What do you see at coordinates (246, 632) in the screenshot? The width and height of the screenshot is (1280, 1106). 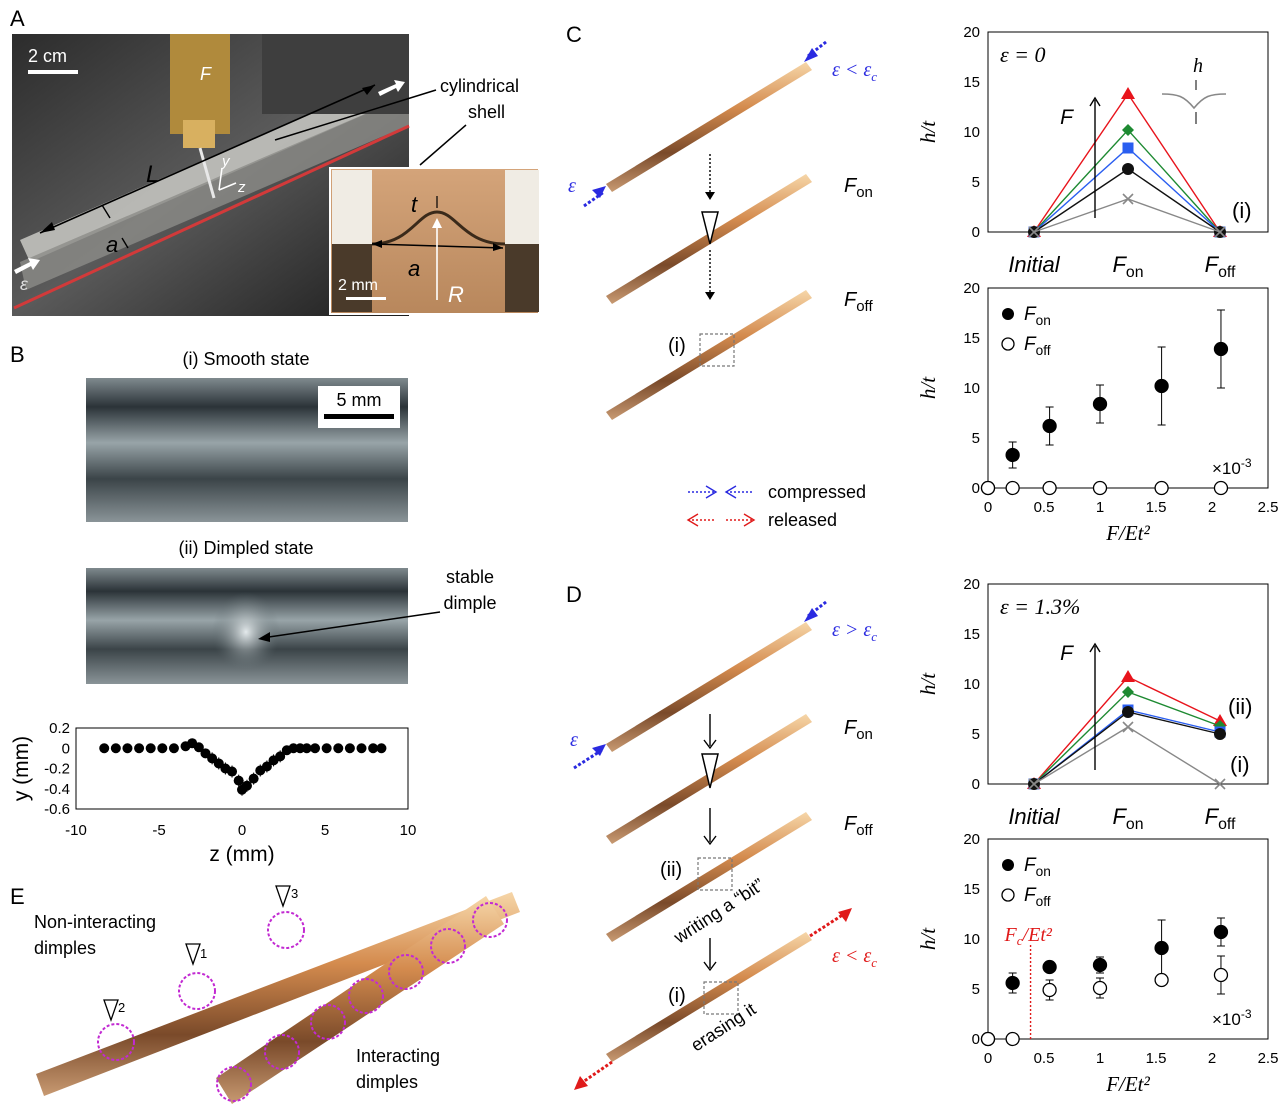 I see `dimple-highlight` at bounding box center [246, 632].